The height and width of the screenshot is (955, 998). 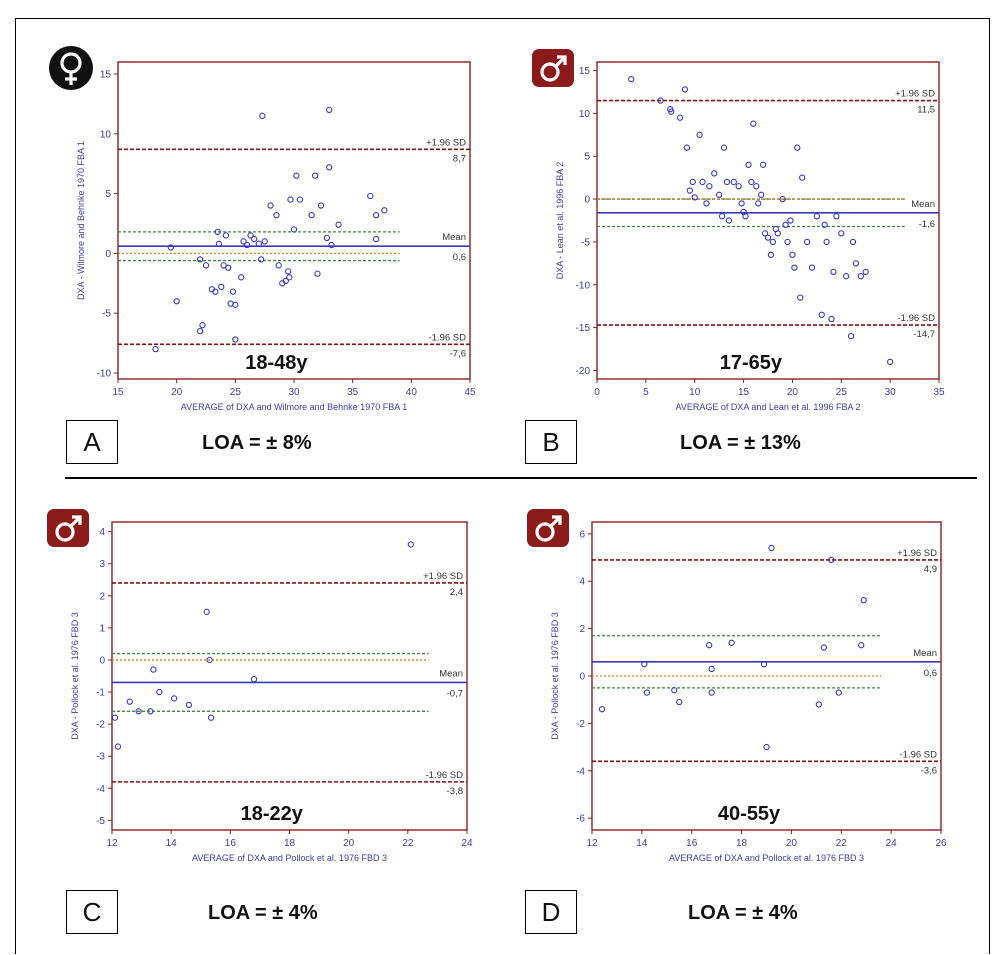 What do you see at coordinates (582, 534) in the screenshot?
I see `y-tick-label: 6` at bounding box center [582, 534].